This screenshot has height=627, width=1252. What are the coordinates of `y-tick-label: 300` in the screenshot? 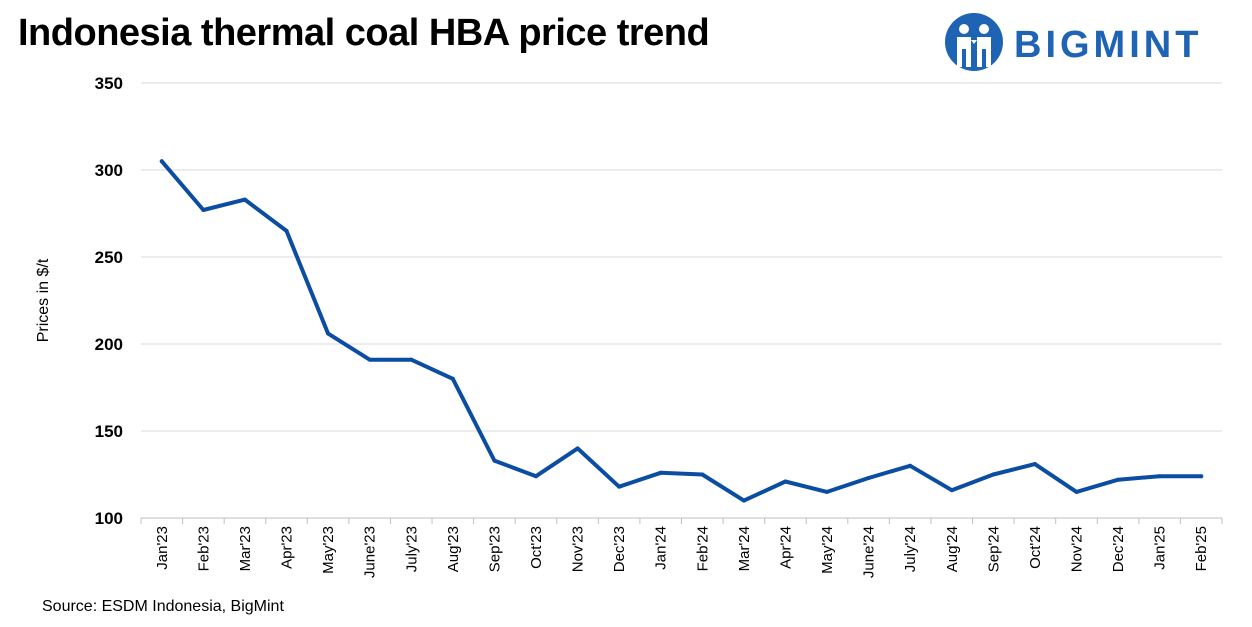 It's located at (109, 170).